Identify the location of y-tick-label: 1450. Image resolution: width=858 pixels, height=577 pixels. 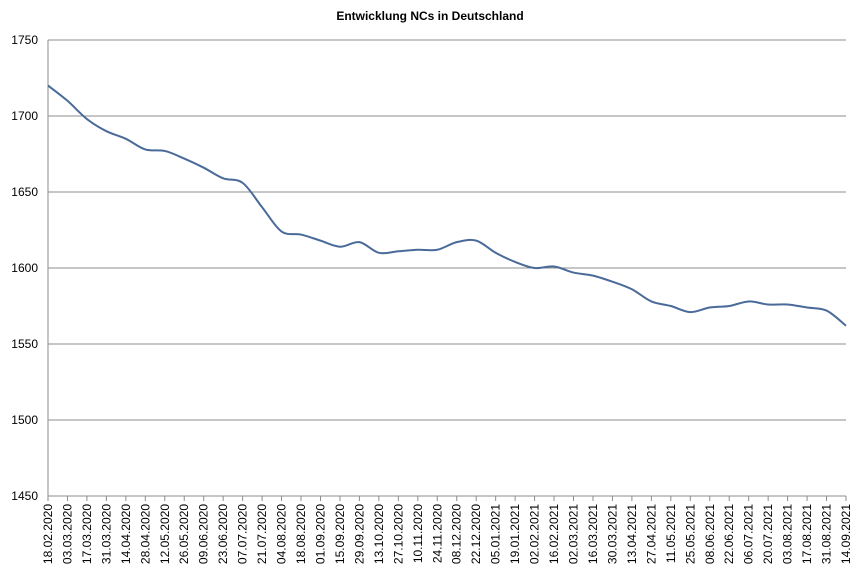
(24, 496).